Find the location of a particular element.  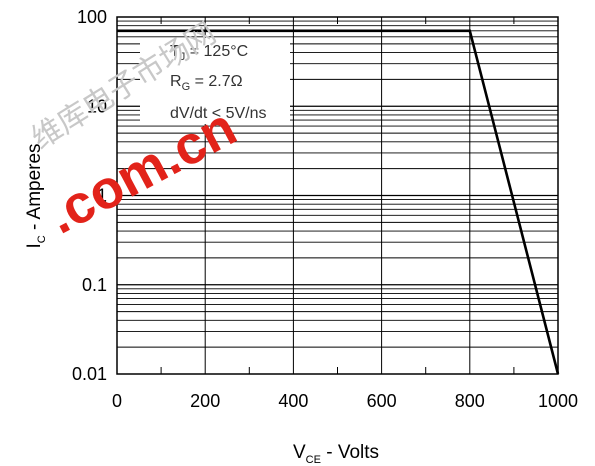

y-tick-label: 10 is located at coordinates (97, 106).